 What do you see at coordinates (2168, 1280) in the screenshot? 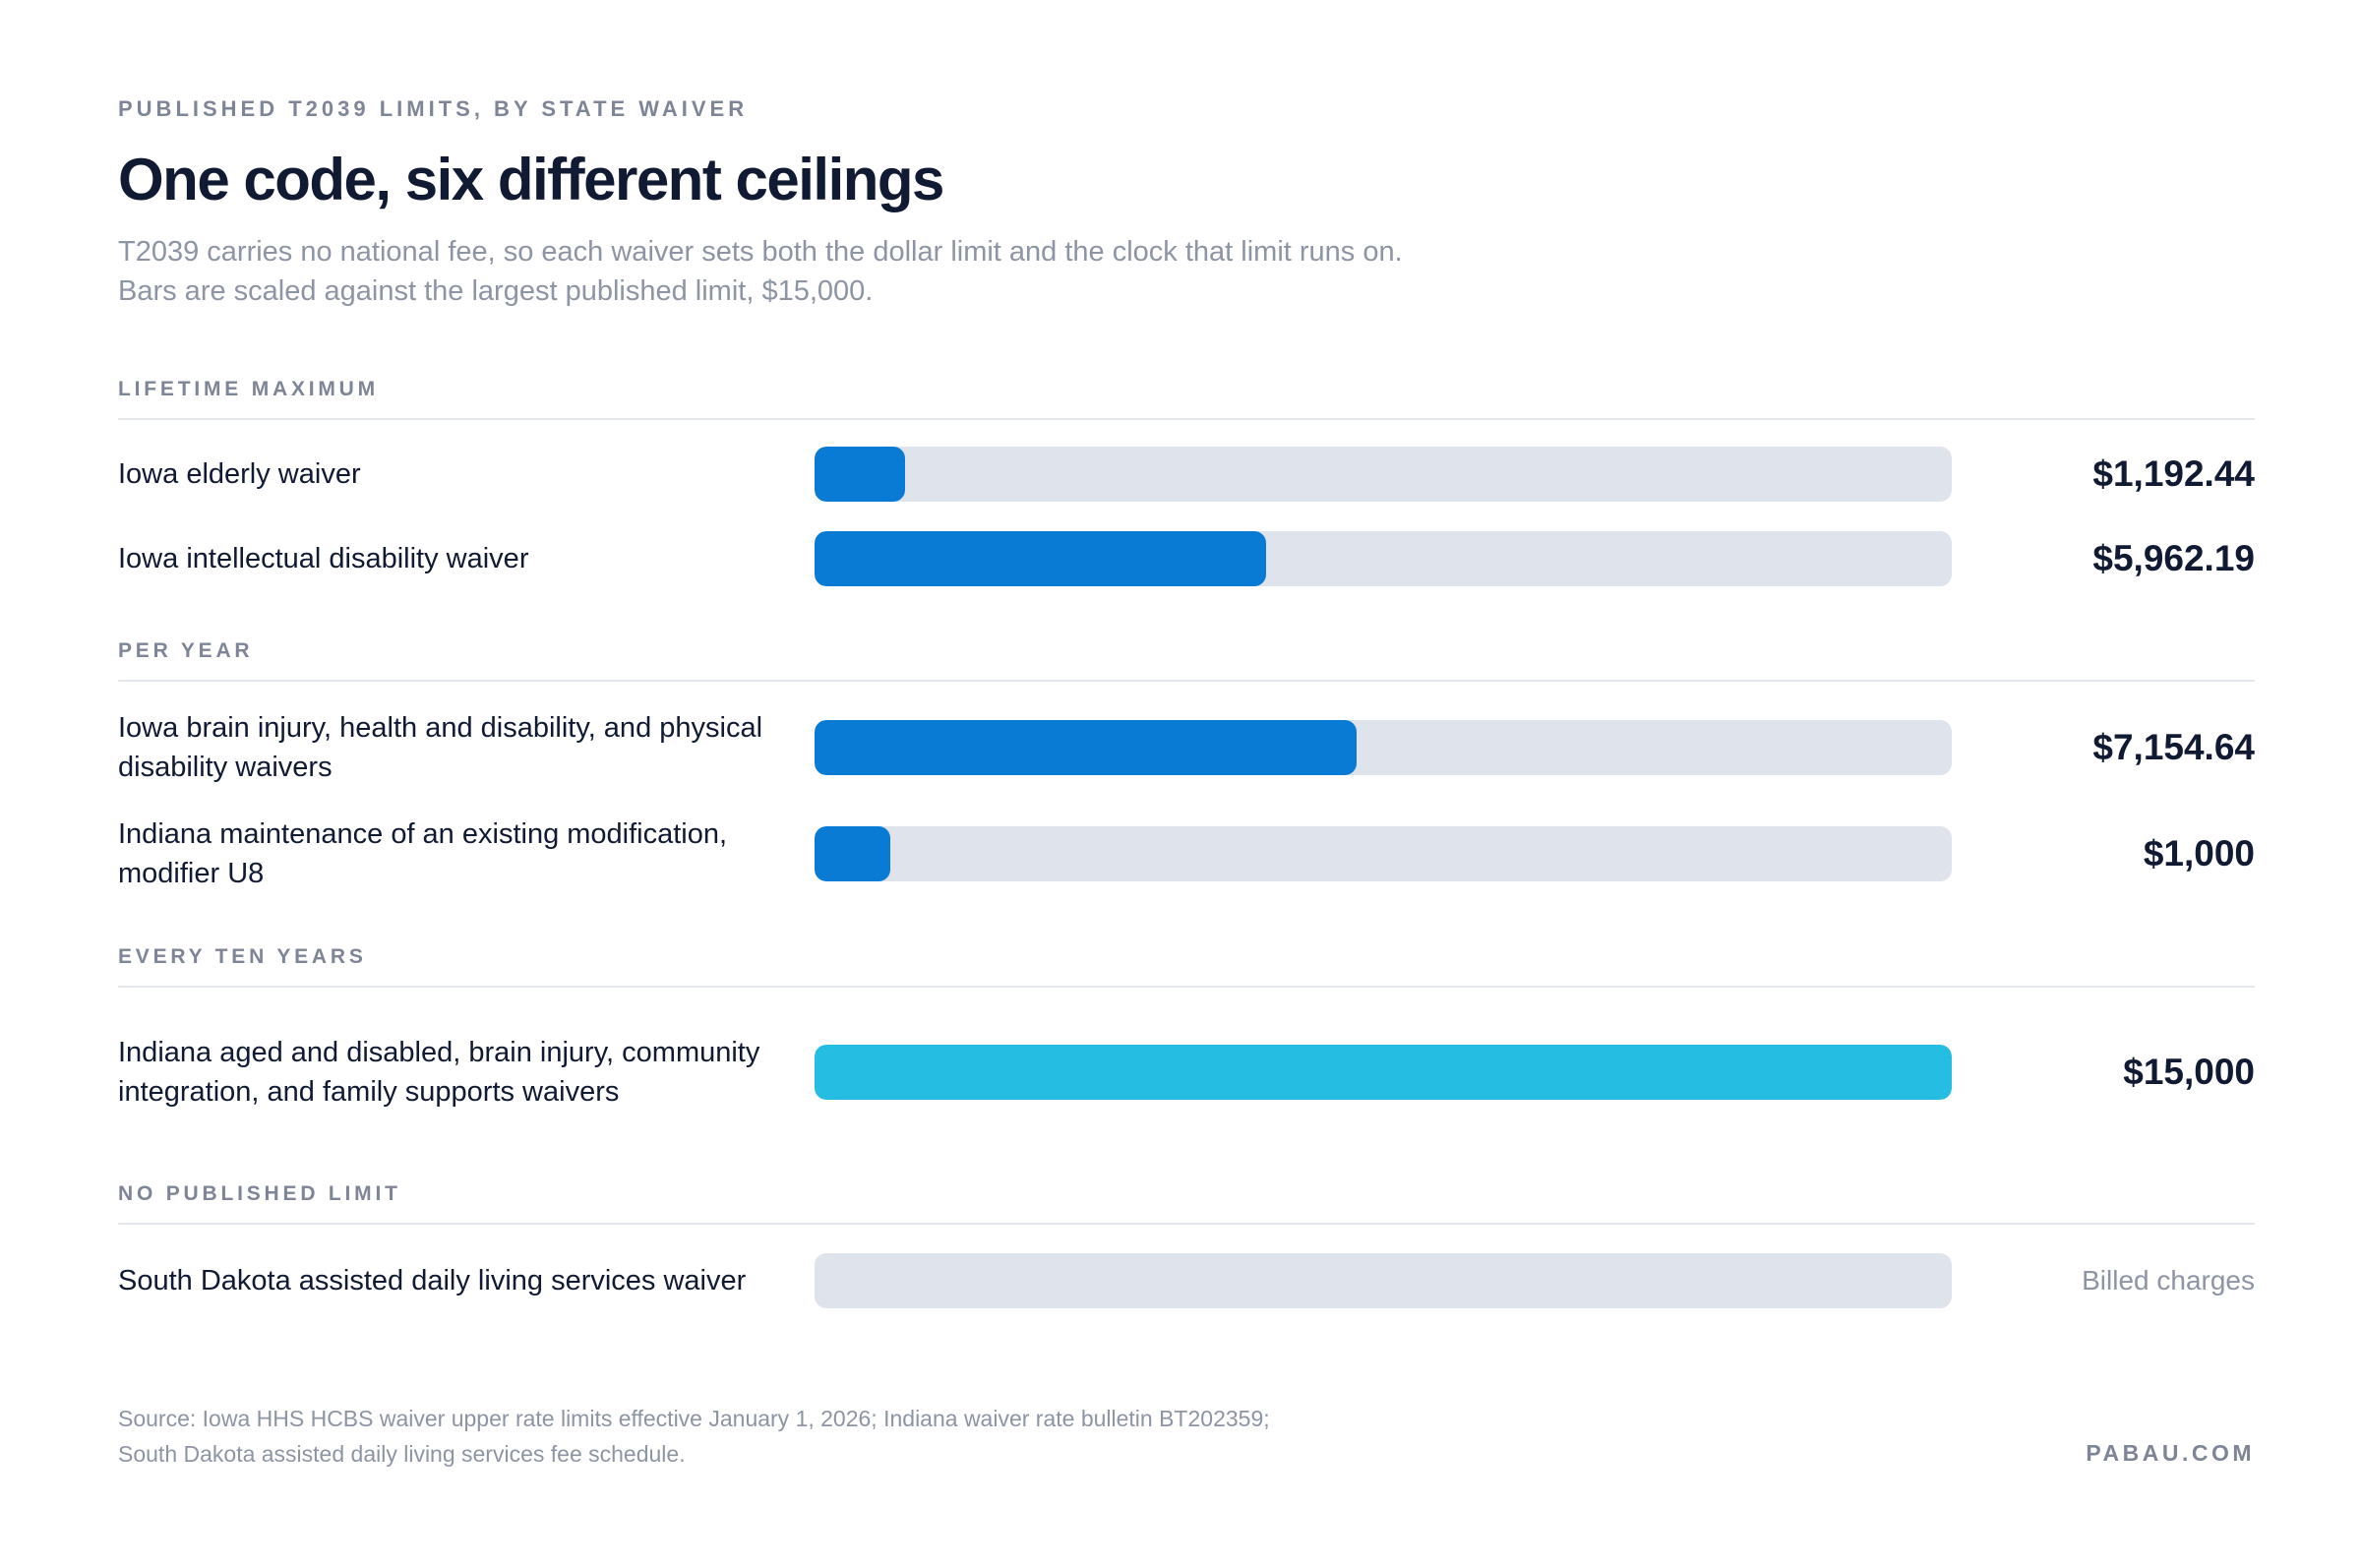
I see `value-label: Billed charges` at bounding box center [2168, 1280].